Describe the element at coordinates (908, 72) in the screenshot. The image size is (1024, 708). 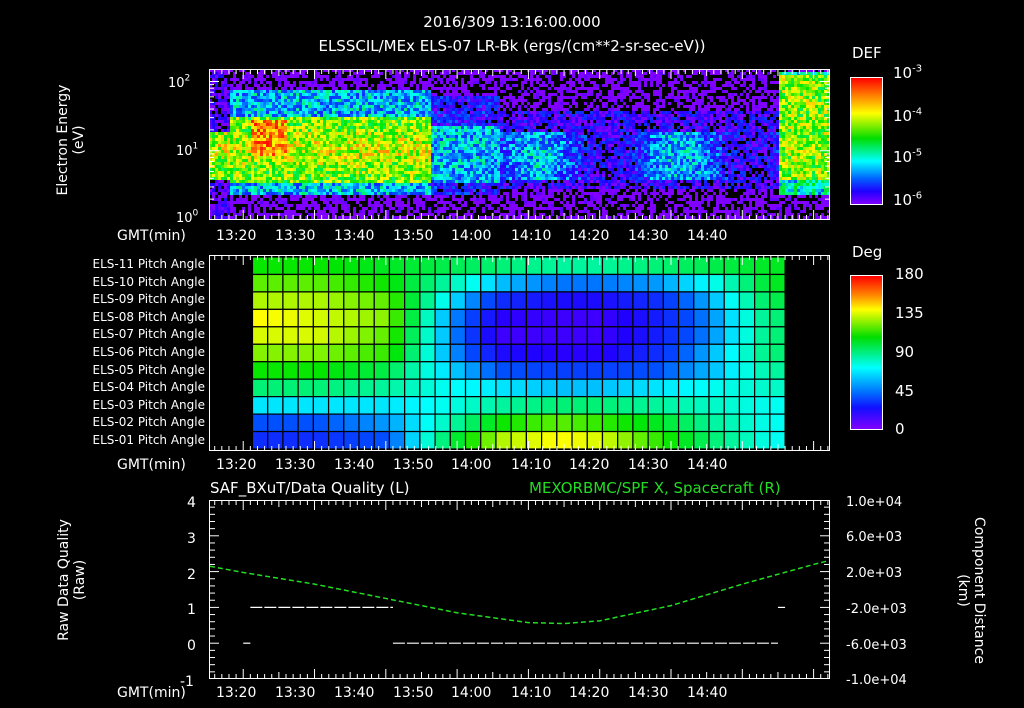
I see `def-colorbar-tick: 10⁻³` at that location.